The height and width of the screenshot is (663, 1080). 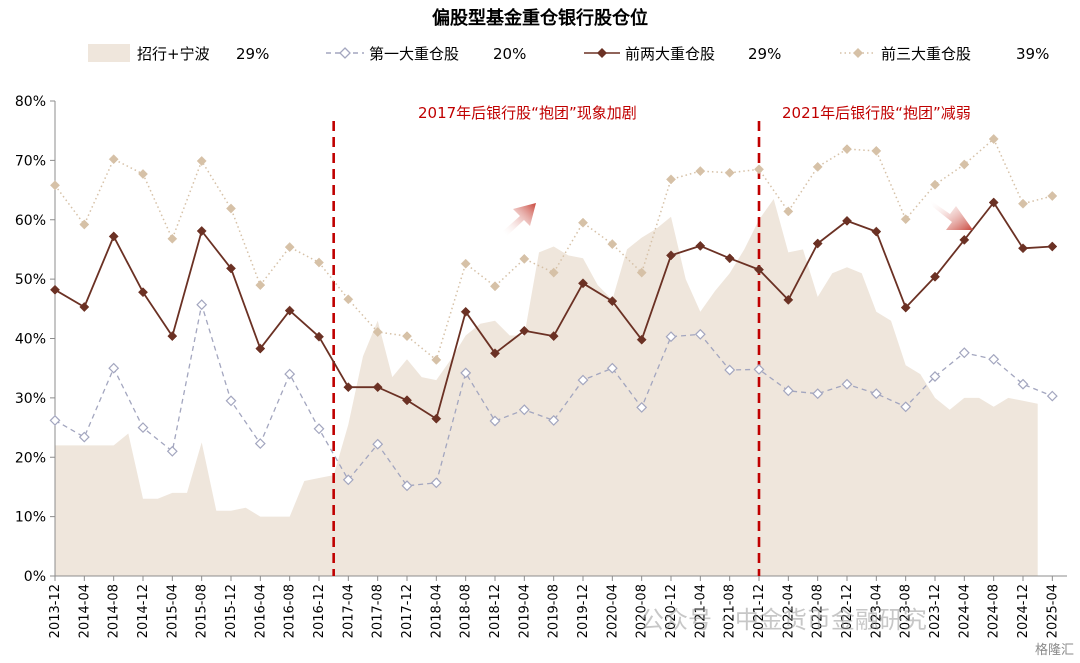 What do you see at coordinates (554, 611) in the screenshot?
I see `x-tick-label: 2019-08` at bounding box center [554, 611].